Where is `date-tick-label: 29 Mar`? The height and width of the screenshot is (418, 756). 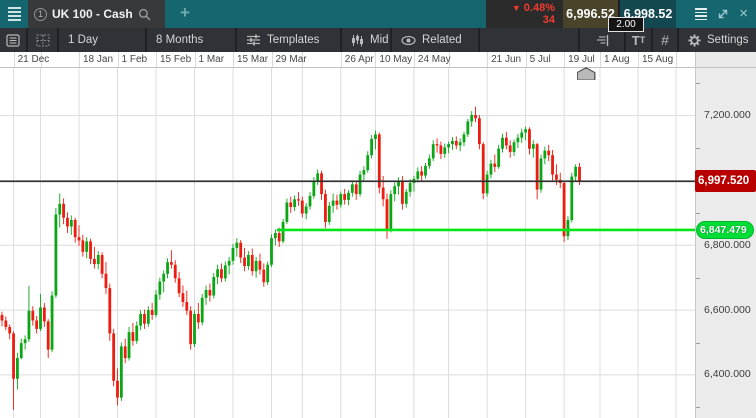
date-tick-label: 29 Mar is located at coordinates (291, 59).